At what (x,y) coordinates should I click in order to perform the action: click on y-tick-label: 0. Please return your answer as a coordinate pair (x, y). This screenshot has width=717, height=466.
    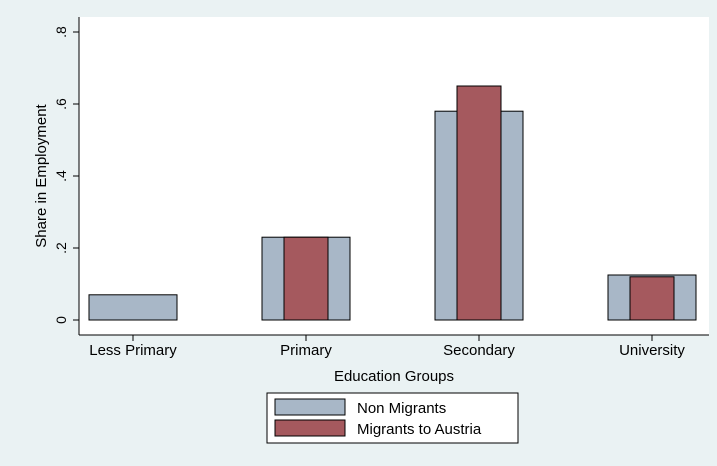
    Looking at the image, I should click on (61, 320).